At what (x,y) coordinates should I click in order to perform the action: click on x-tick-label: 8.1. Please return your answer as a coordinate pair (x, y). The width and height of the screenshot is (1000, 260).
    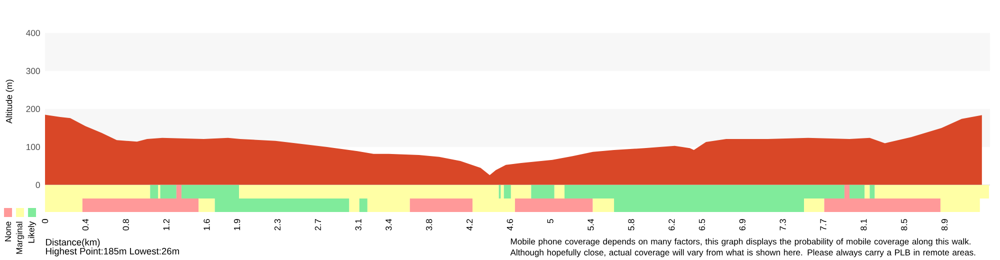
    Looking at the image, I should click on (863, 224).